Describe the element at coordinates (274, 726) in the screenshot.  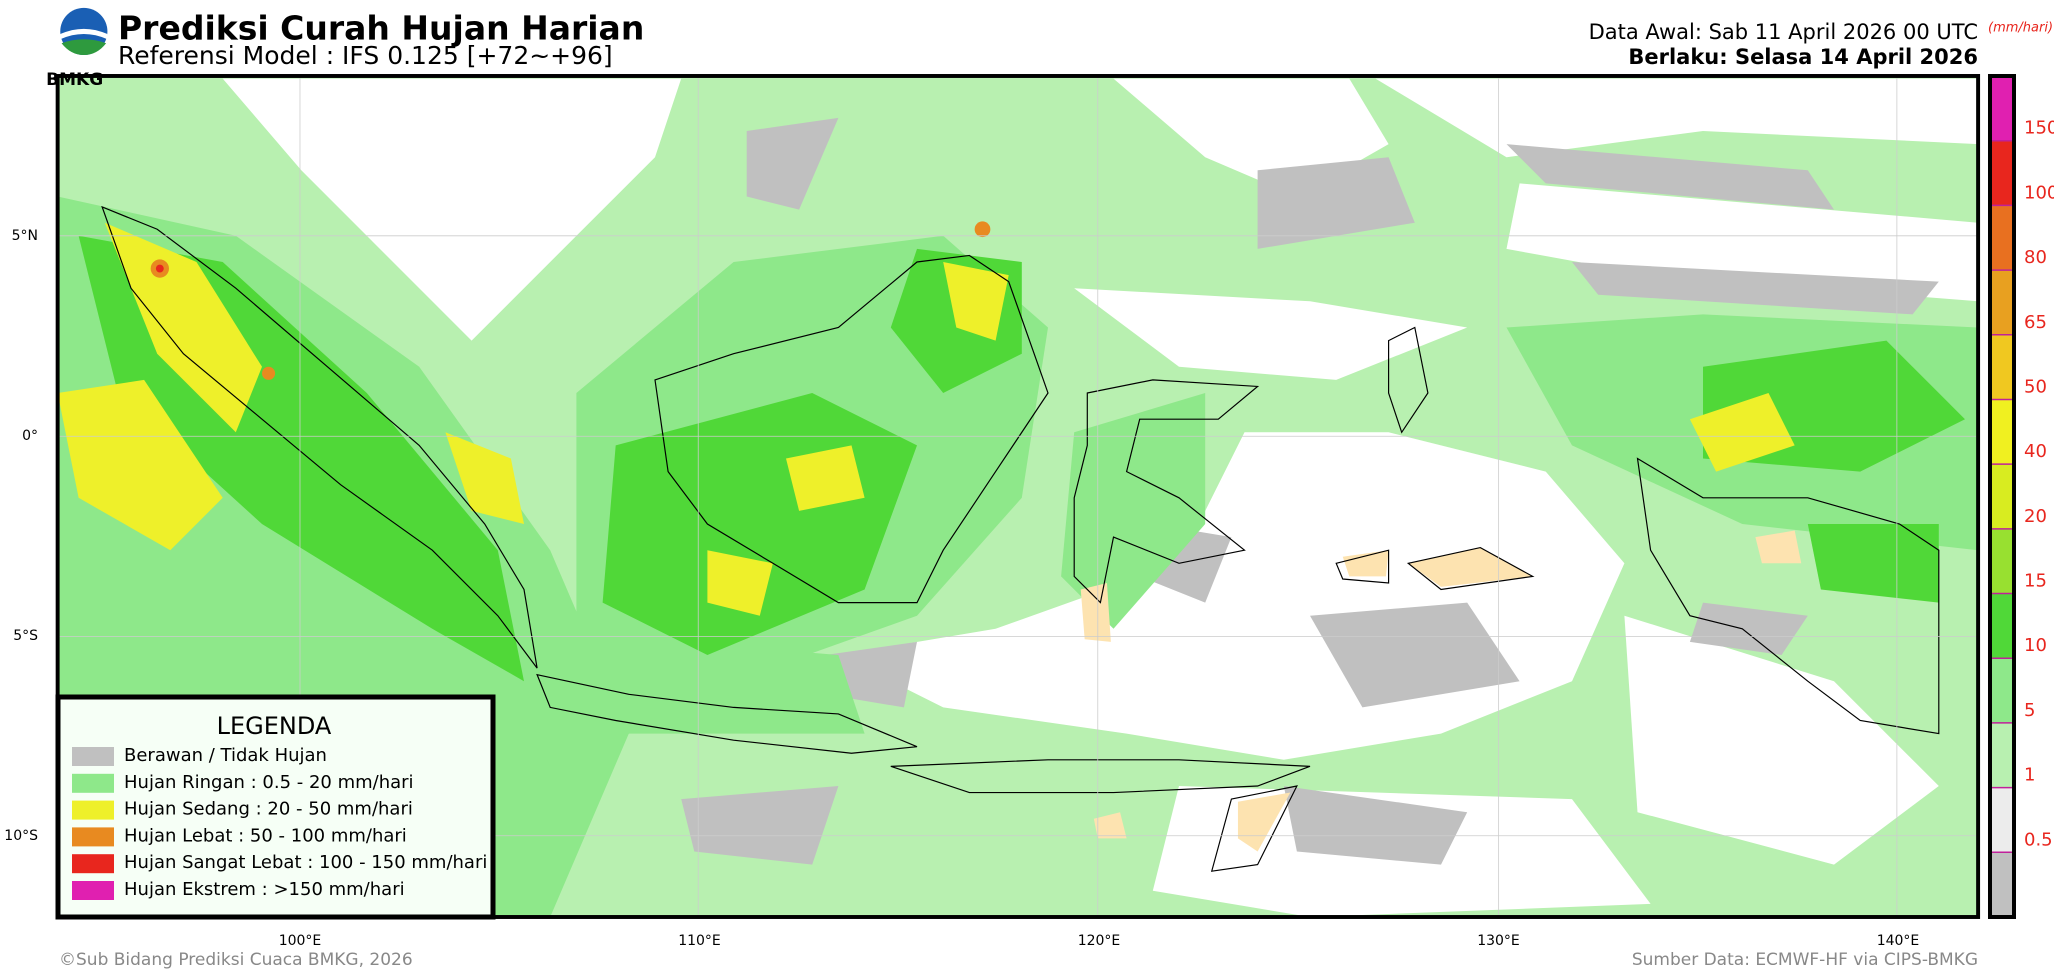
I see `legend-title: LEGENDA` at that location.